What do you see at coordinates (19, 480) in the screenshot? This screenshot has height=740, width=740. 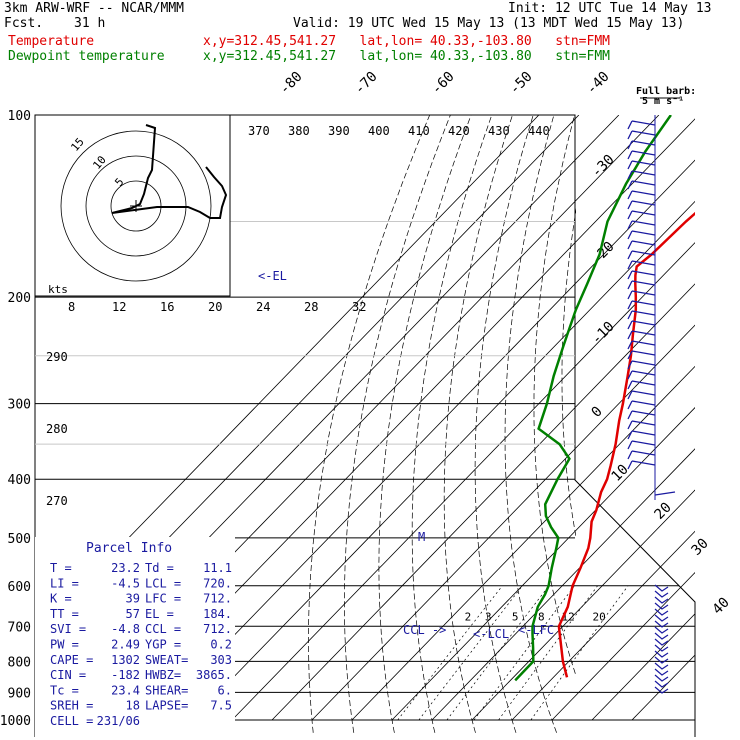 I see `pressure-tick-label: 400` at bounding box center [19, 480].